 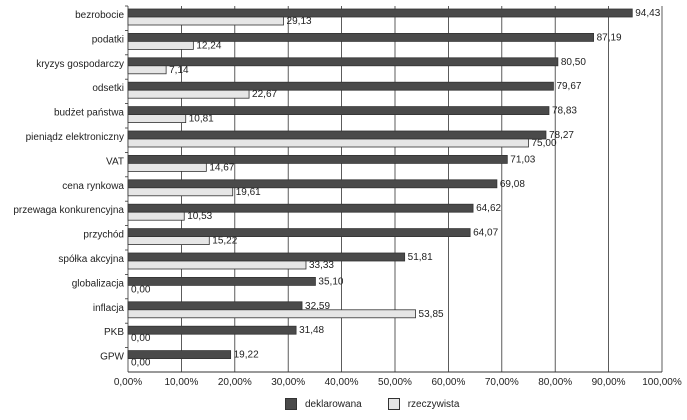 I want to click on category-label: PKB, so click(x=114, y=332).